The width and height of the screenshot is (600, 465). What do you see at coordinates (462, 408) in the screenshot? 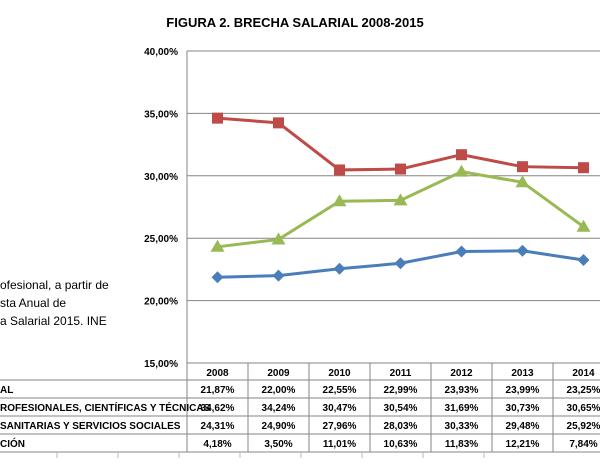
I see `data-label: 31,69%` at bounding box center [462, 408].